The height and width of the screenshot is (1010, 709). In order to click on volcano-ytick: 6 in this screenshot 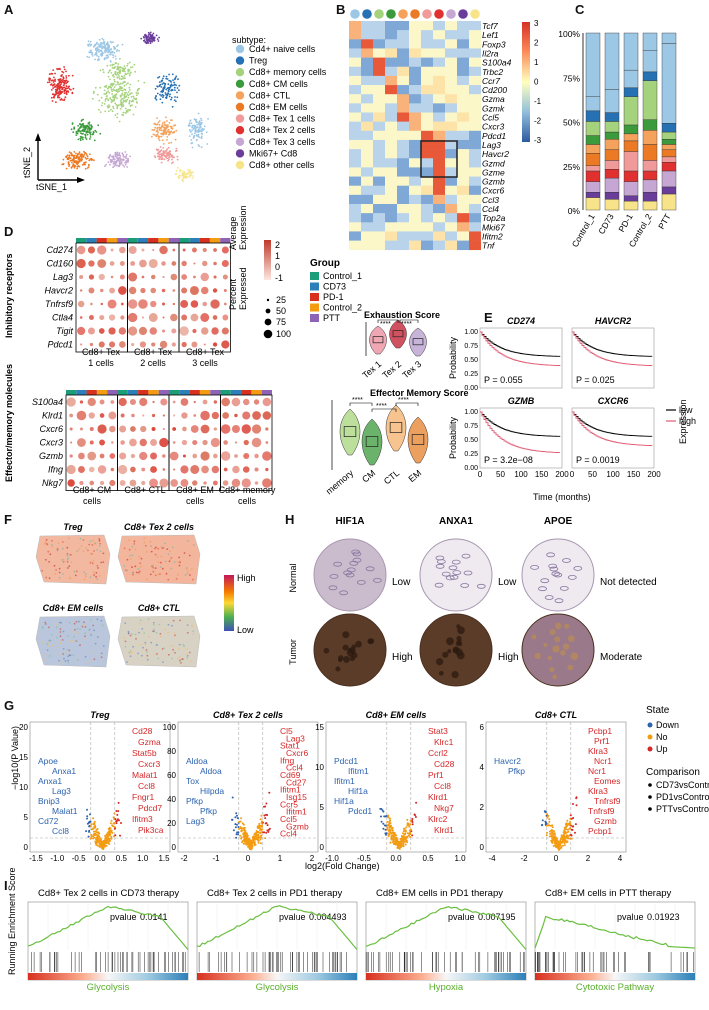, I will do `click(482, 727)`.